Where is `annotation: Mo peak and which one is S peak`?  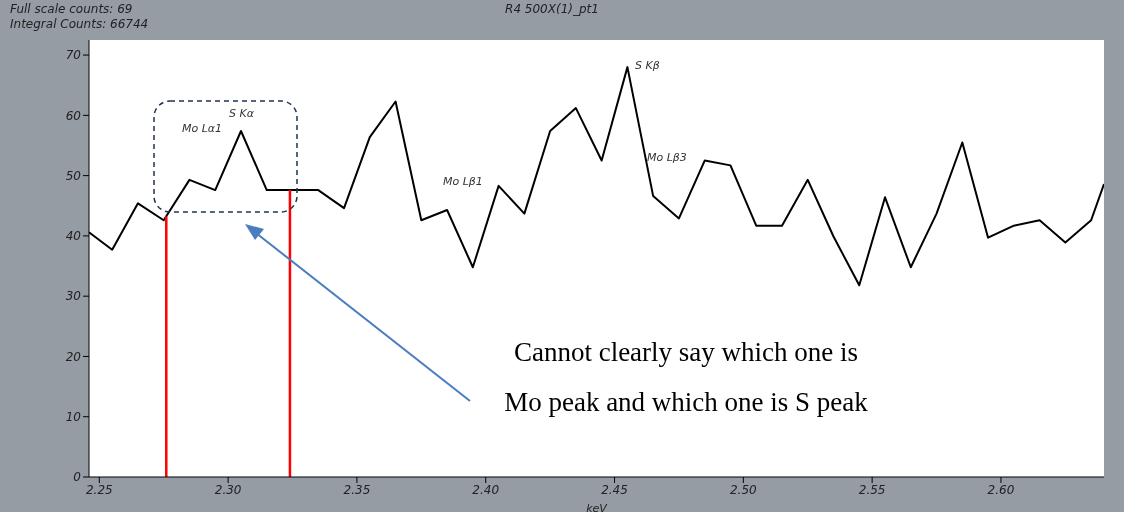
annotation: Mo peak and which one is S peak is located at coordinates (686, 402).